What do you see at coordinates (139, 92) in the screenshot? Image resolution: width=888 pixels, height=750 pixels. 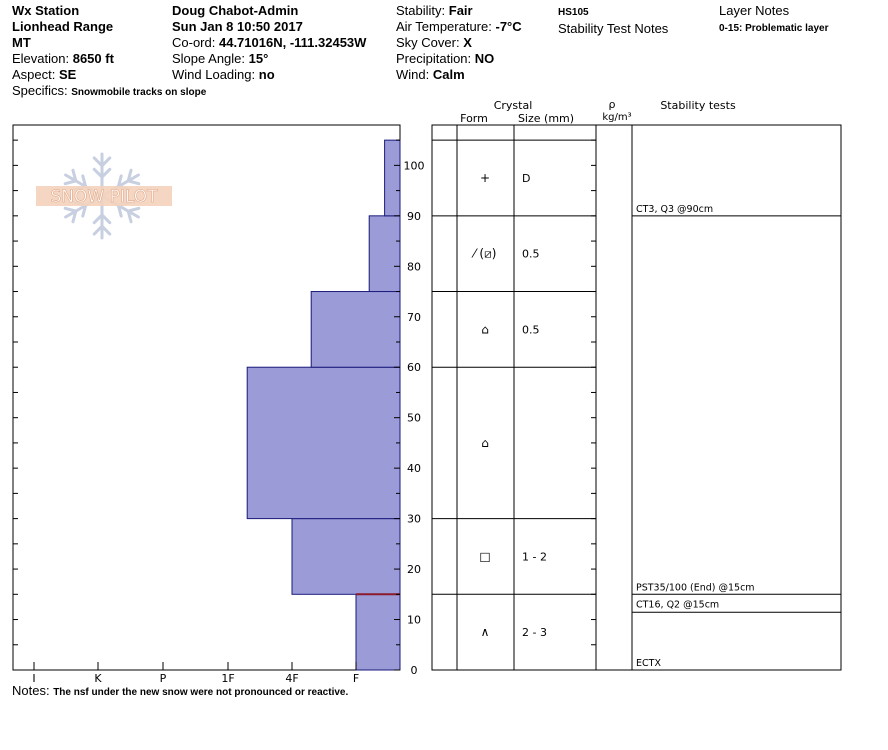 I see `specifics-value: Snowmobile tracks on slope` at bounding box center [139, 92].